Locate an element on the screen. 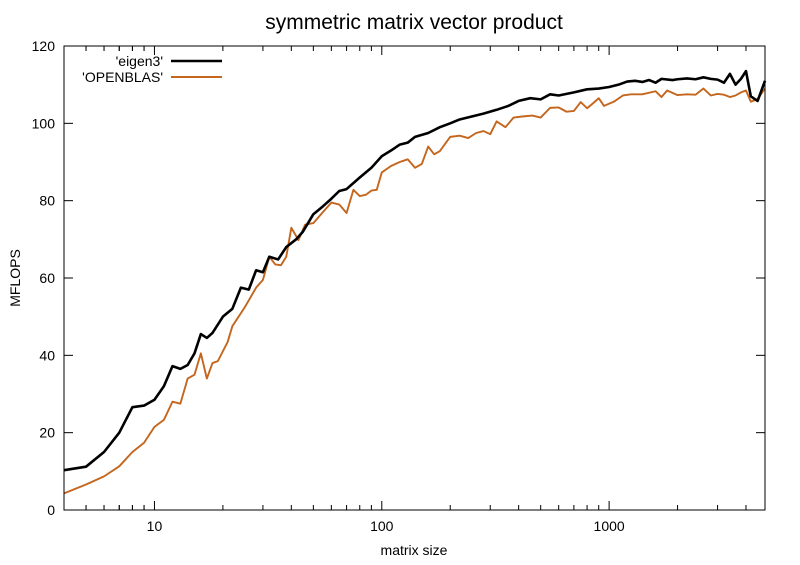 This screenshot has width=800, height=565. chart-title: symmetric matrix vector product is located at coordinates (414, 22).